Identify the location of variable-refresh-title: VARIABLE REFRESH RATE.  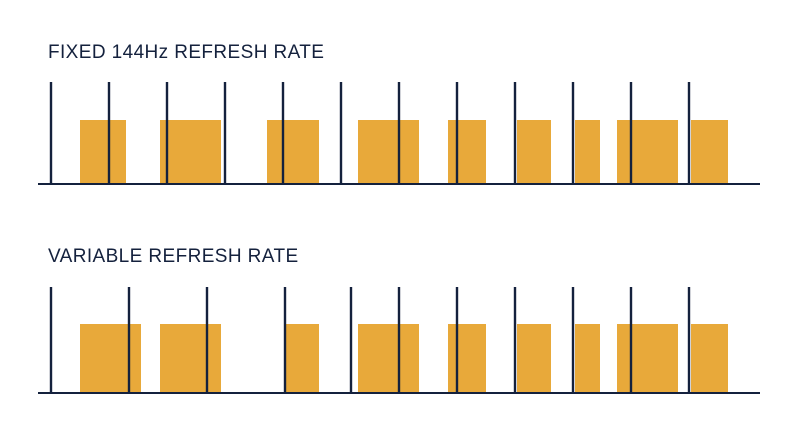
(173, 256).